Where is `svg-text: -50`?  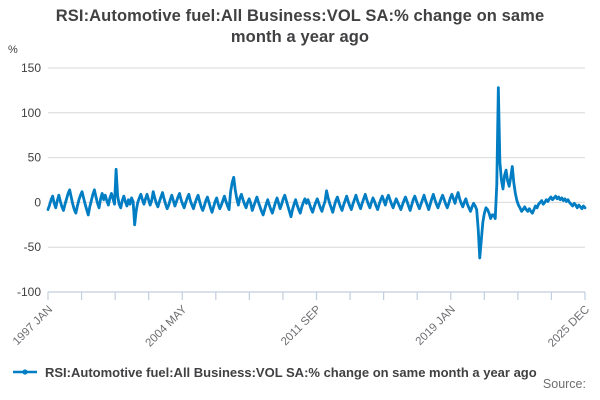
svg-text: -50 is located at coordinates (33, 247).